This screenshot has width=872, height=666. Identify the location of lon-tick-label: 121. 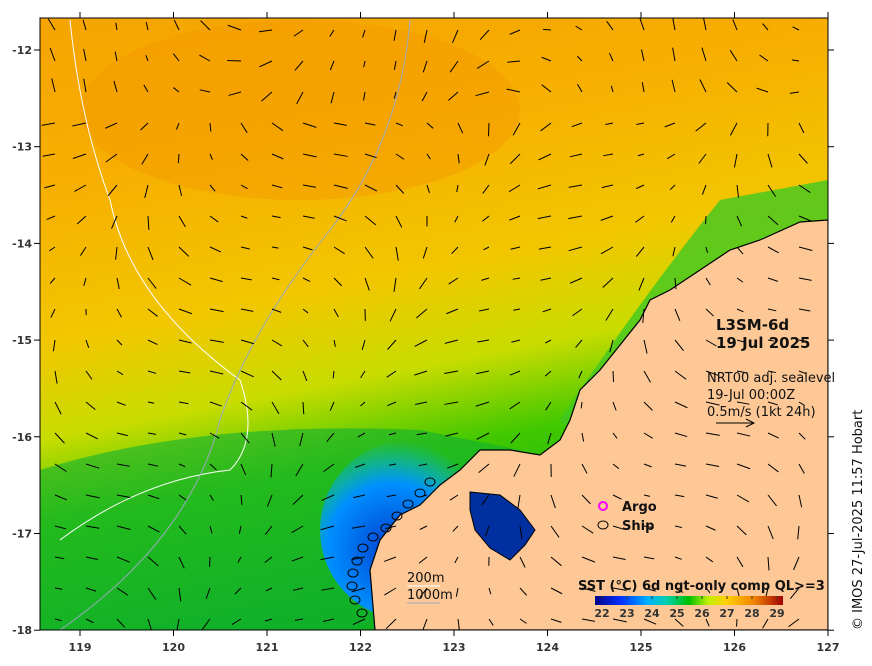
(267, 647).